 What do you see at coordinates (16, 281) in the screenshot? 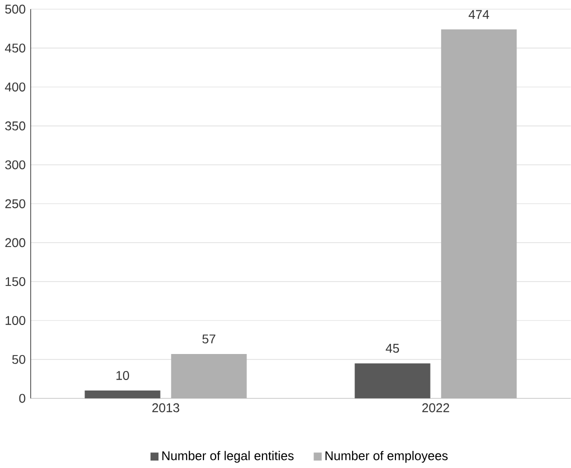
I see `y-tick-label: 150` at bounding box center [16, 281].